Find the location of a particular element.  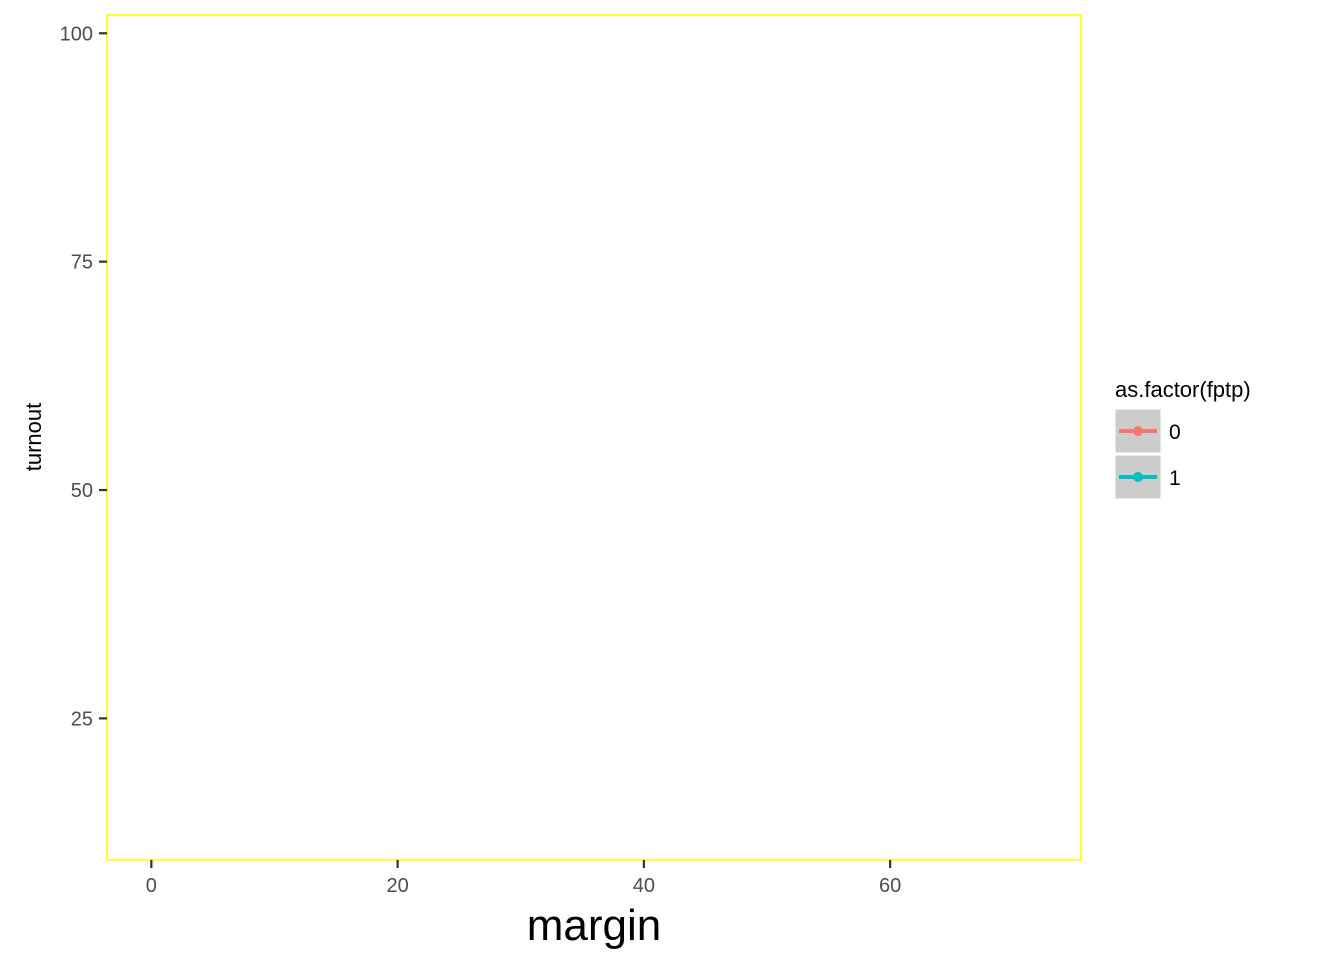

x-axis: 0 20 40 60 is located at coordinates (523, 878).